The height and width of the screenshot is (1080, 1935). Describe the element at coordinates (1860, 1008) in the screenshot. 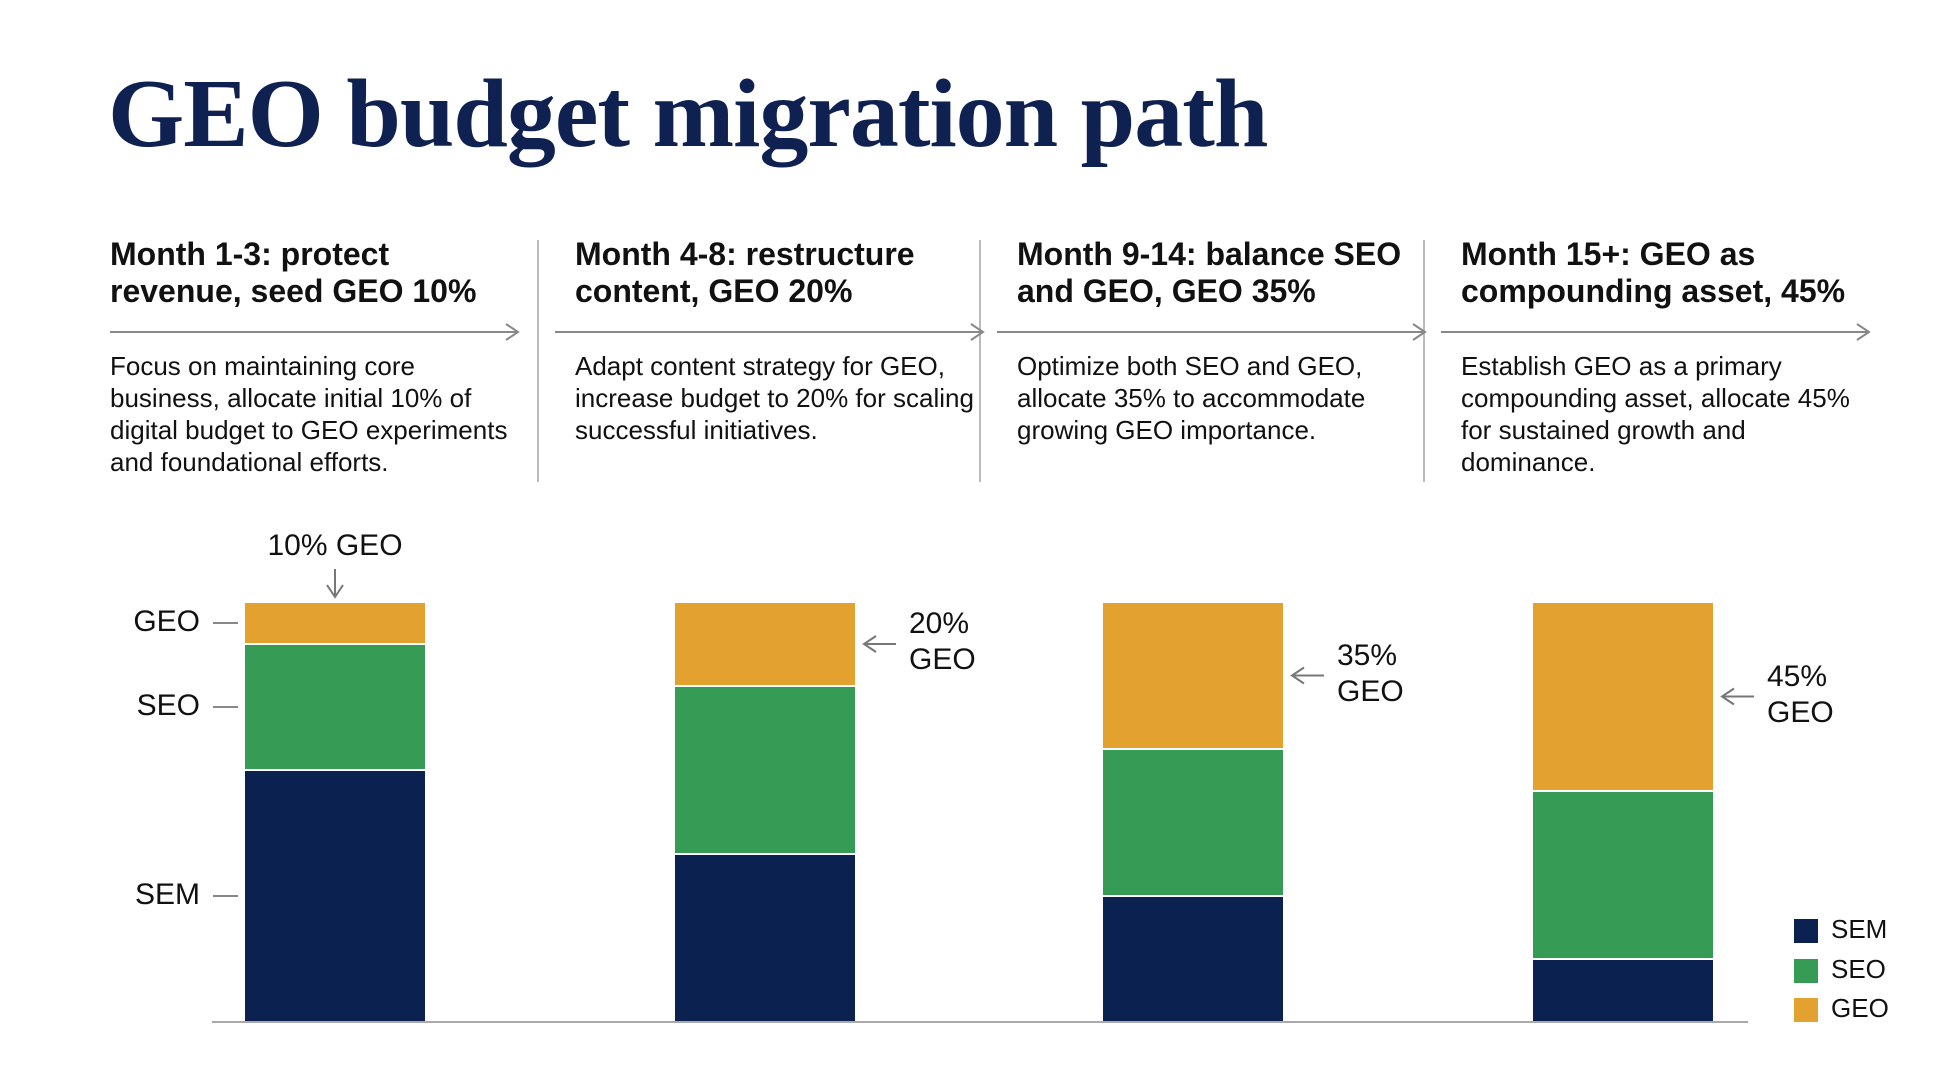

I see `legend-label: GEO` at that location.